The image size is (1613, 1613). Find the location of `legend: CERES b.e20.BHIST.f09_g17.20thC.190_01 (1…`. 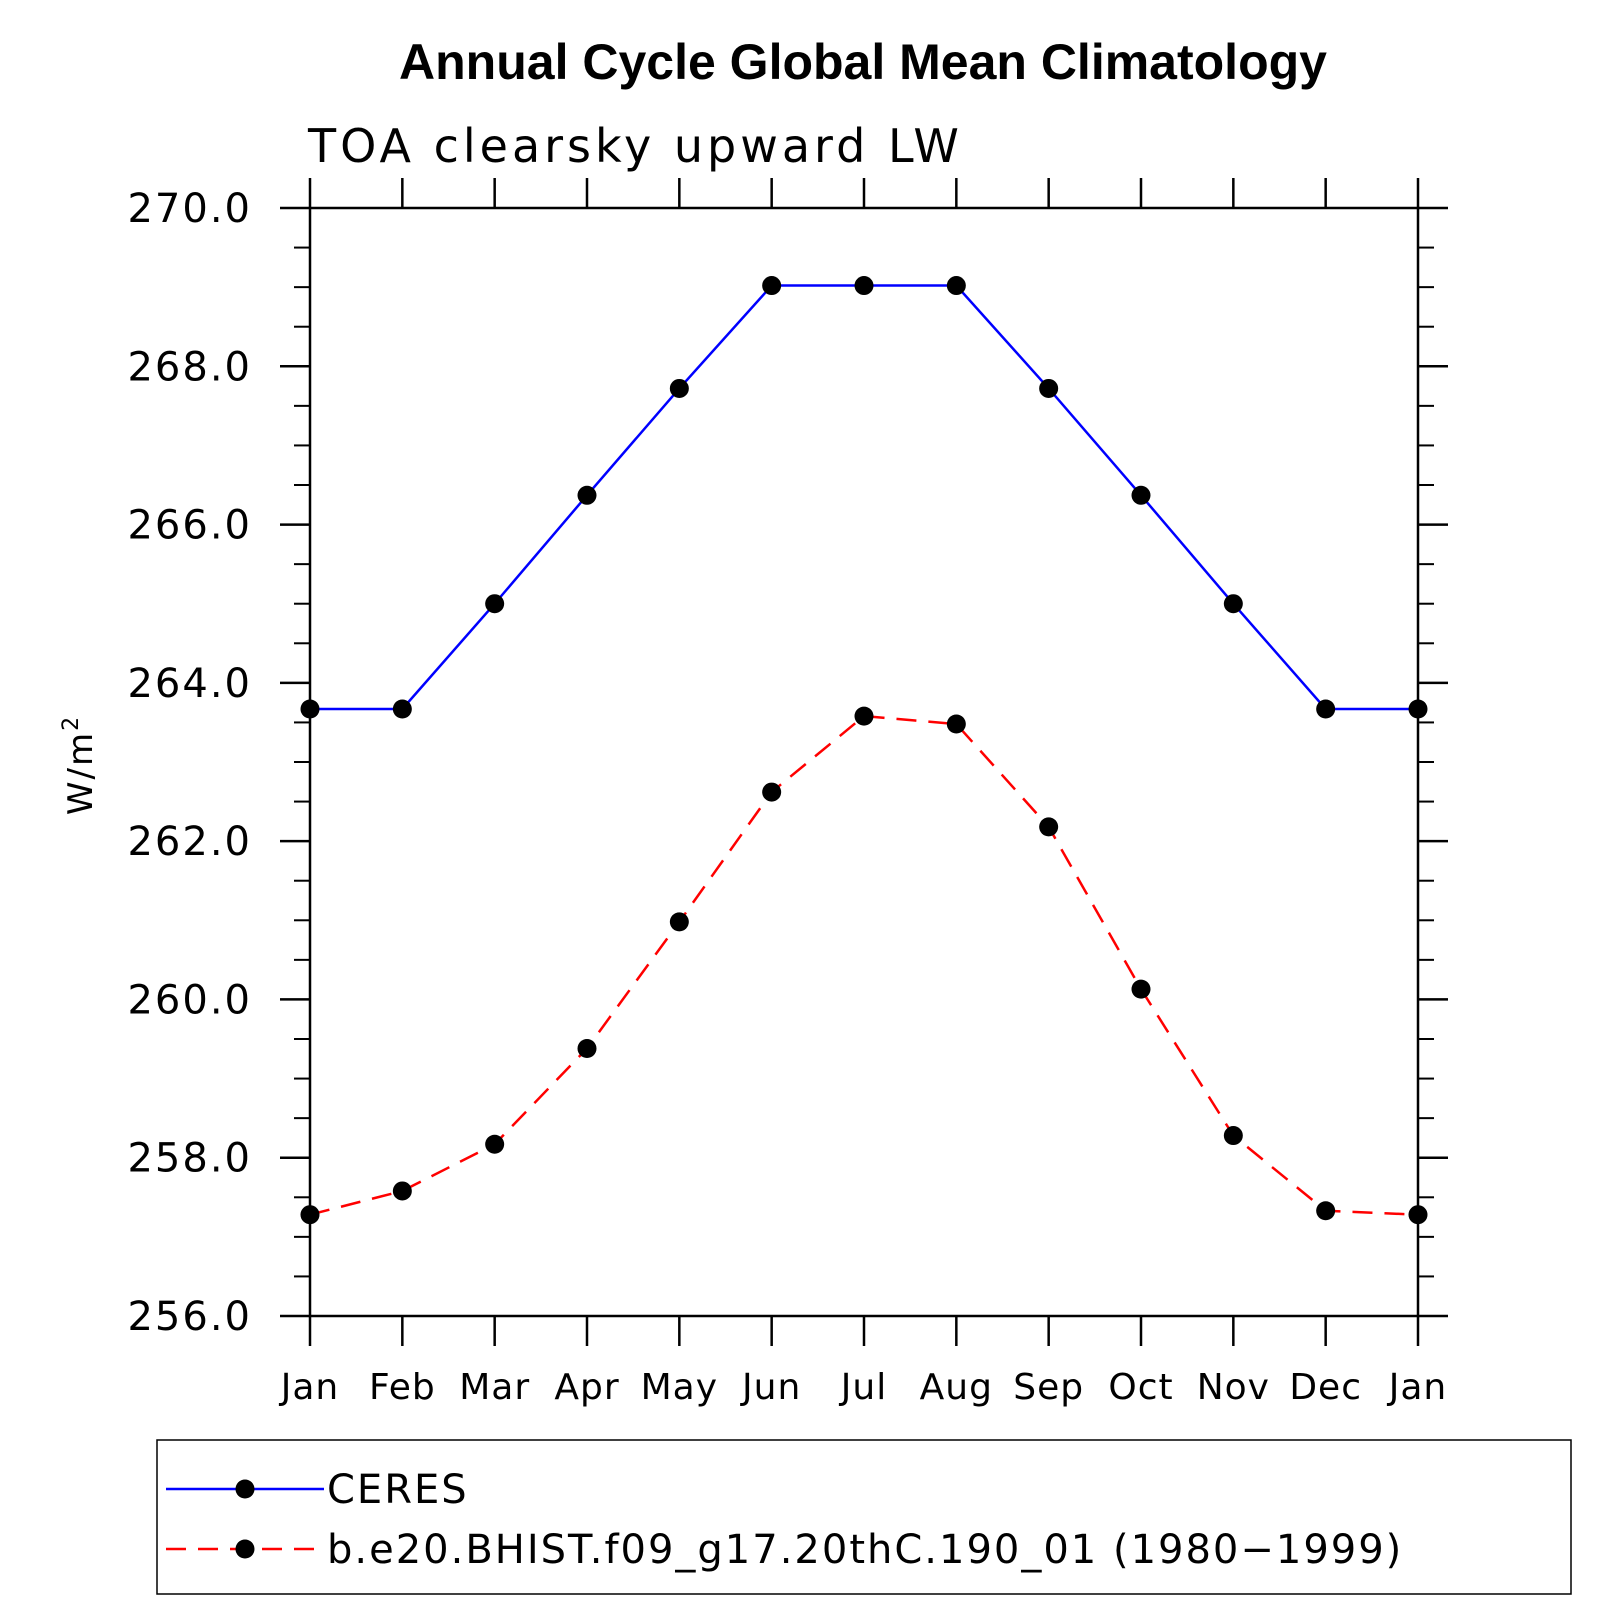

legend: CERES b.e20.BHIST.f09_g17.20thC.190_01 (1… is located at coordinates (864, 1517).